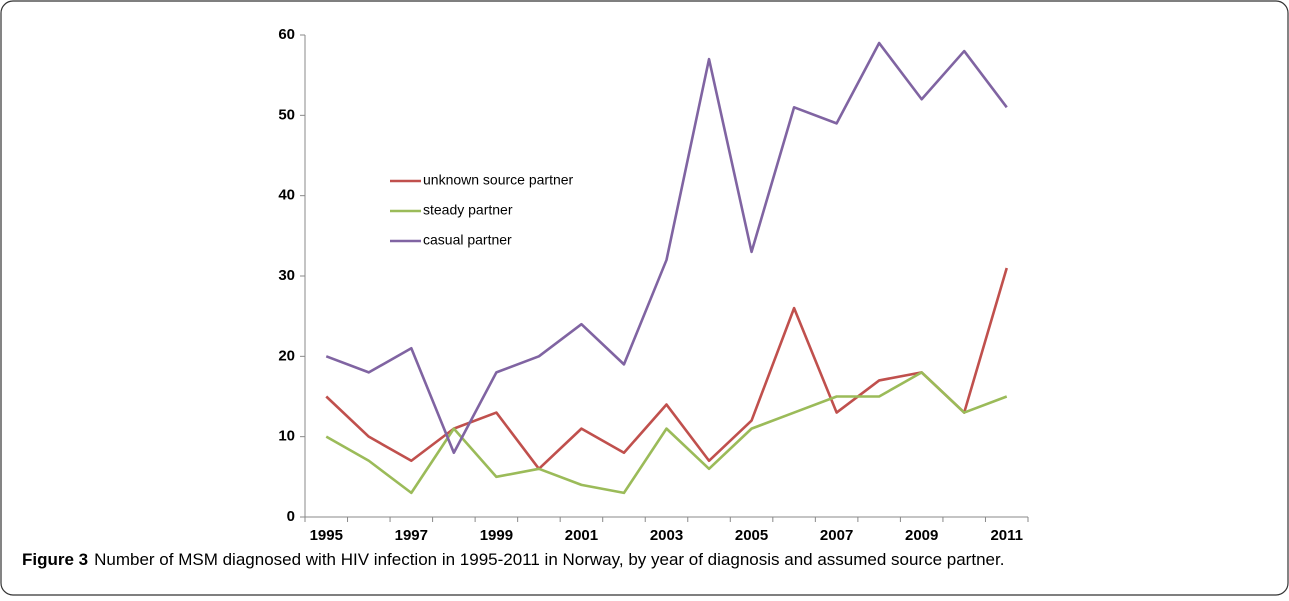  What do you see at coordinates (286, 275) in the screenshot?
I see `y-tick-label: 30` at bounding box center [286, 275].